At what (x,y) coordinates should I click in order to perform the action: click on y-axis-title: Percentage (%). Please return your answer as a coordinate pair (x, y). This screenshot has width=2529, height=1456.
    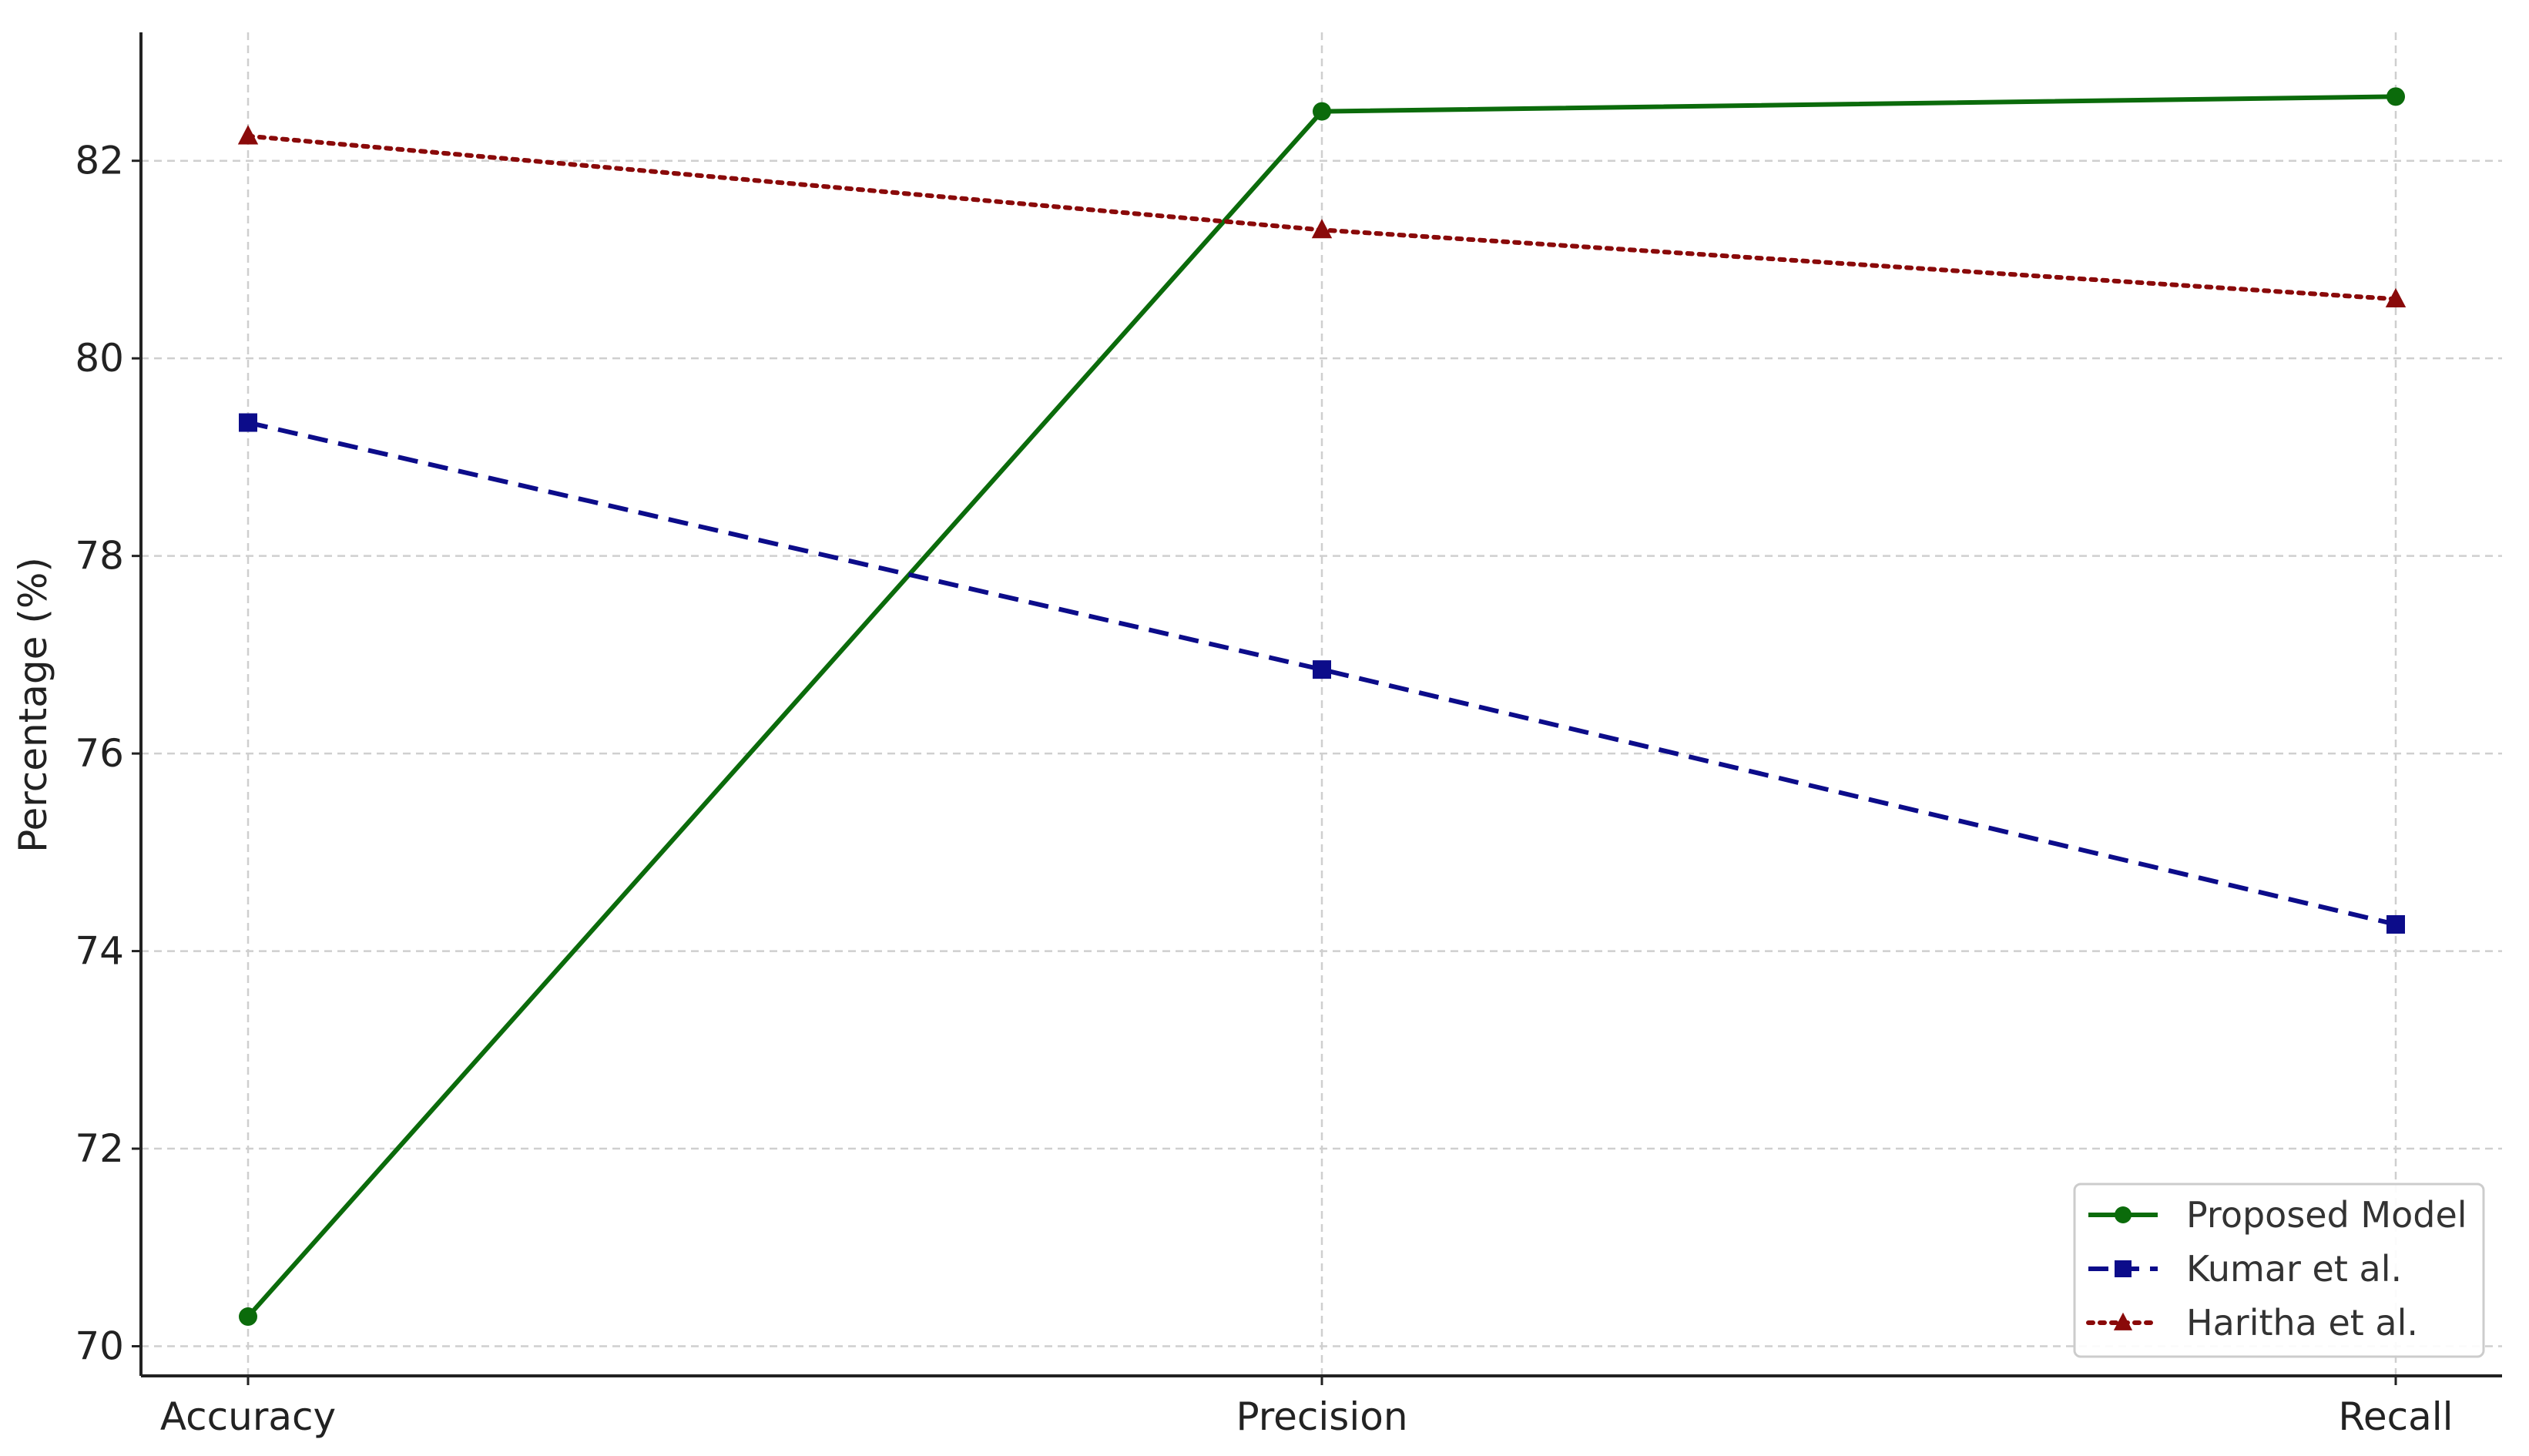
    Looking at the image, I should click on (33, 705).